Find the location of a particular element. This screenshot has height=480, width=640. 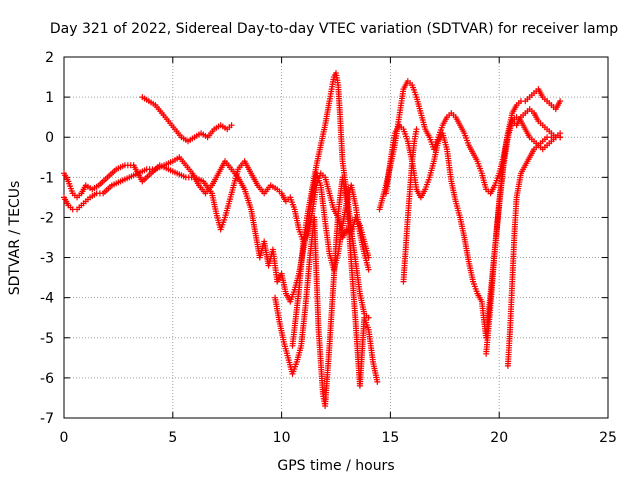

x-tick-label: 25 is located at coordinates (608, 438).